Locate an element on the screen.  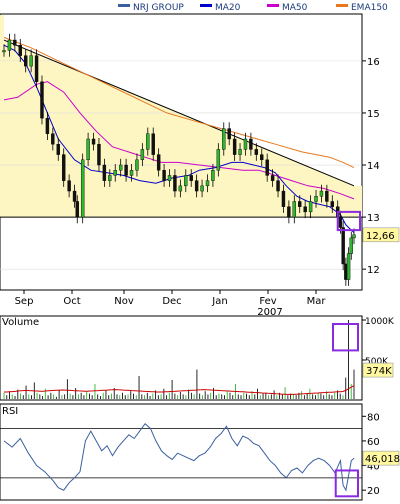
xtick-label-1: Oct is located at coordinates (71, 301).